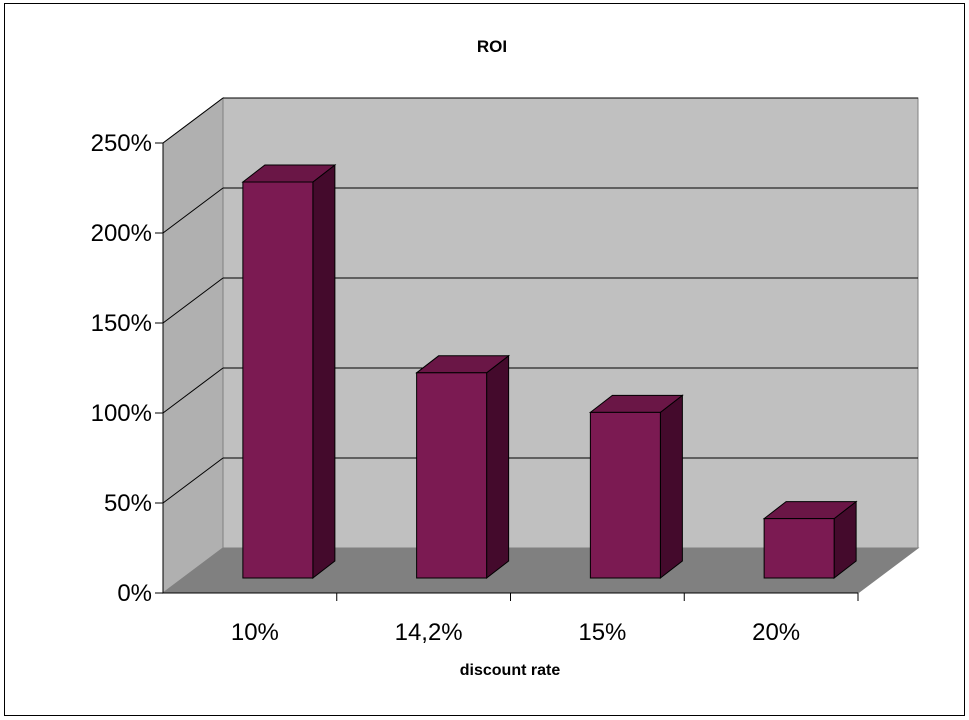 The height and width of the screenshot is (720, 969). What do you see at coordinates (134, 593) in the screenshot?
I see `y-tick-label: 0%` at bounding box center [134, 593].